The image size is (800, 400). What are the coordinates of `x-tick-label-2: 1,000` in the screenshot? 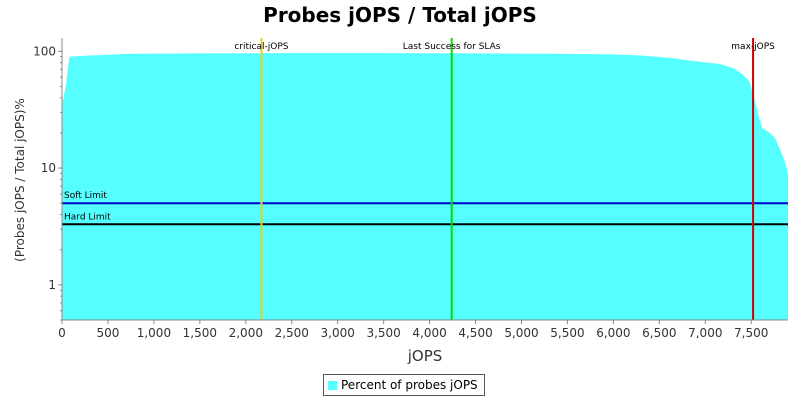 It's located at (154, 333).